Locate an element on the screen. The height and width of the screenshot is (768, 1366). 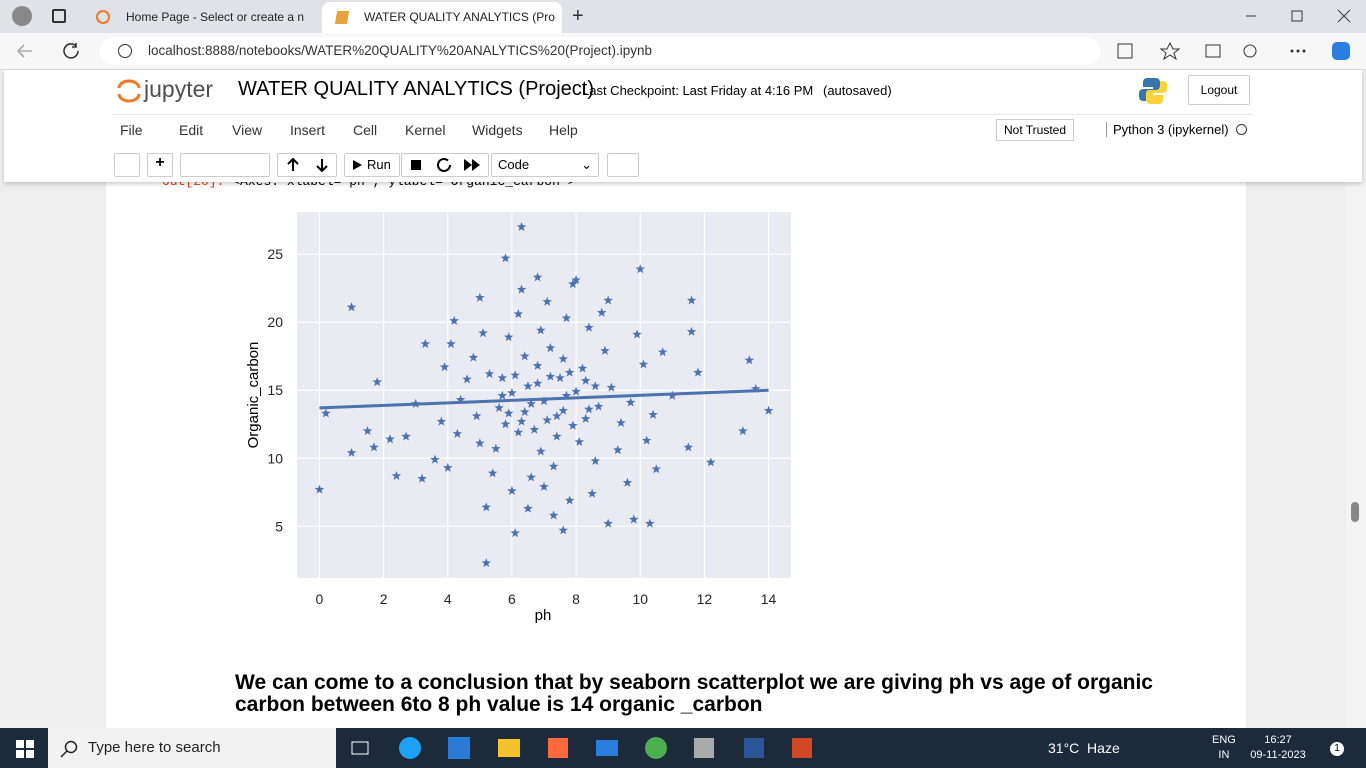
menu-item: Kernel is located at coordinates (425, 130).